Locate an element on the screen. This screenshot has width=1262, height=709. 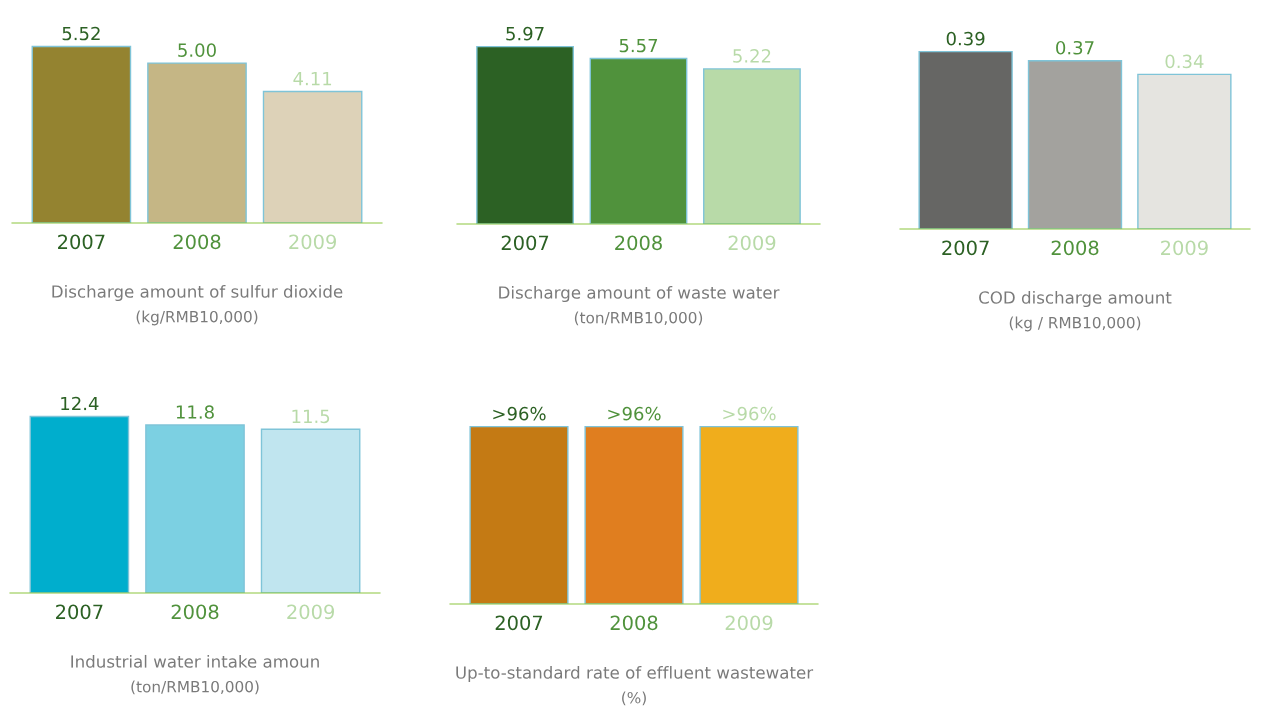
data-label: 0.37 is located at coordinates (1075, 47).